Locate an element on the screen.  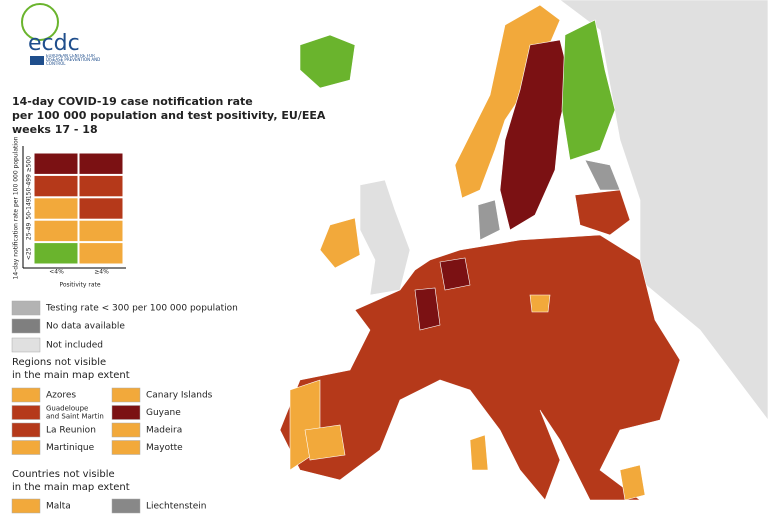
region-label: La Reunion is located at coordinates (71, 431).